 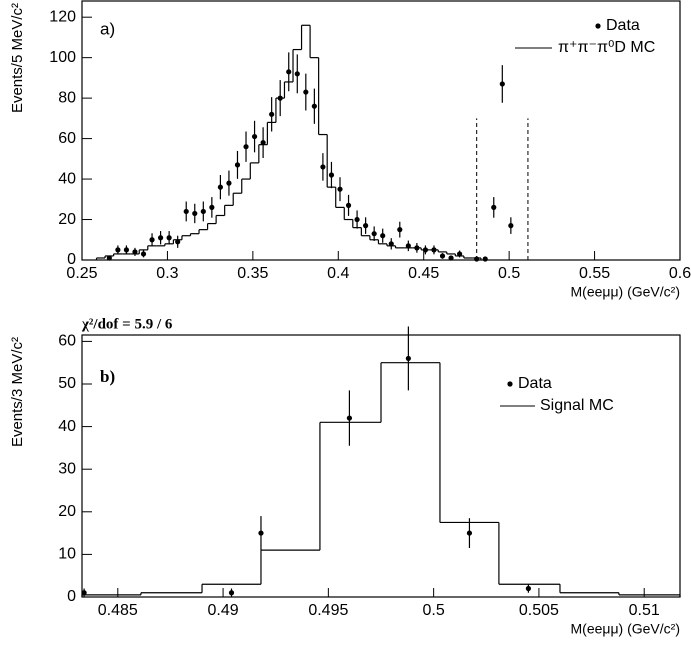 What do you see at coordinates (223, 610) in the screenshot?
I see `x-tick-label: 0.49` at bounding box center [223, 610].